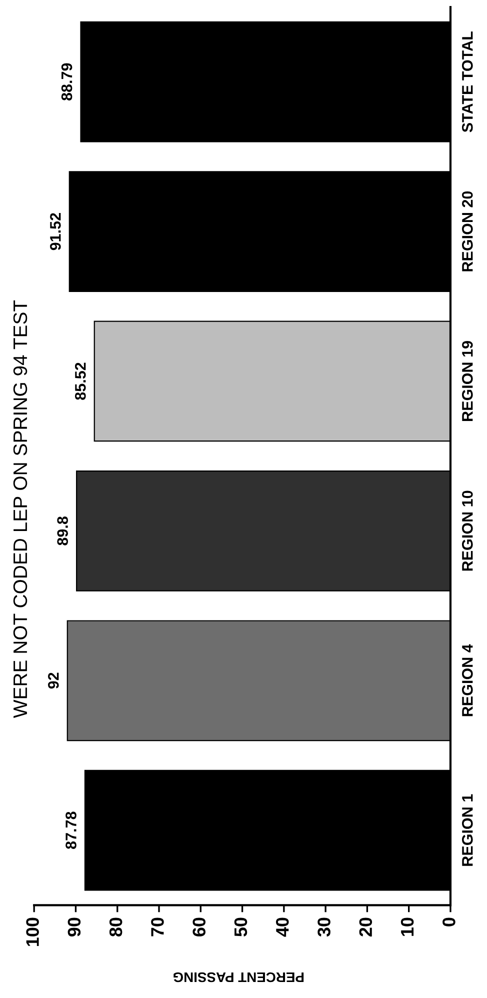 The height and width of the screenshot is (998, 487). Describe the element at coordinates (74, 927) in the screenshot. I see `x-tick-label: 90` at that location.